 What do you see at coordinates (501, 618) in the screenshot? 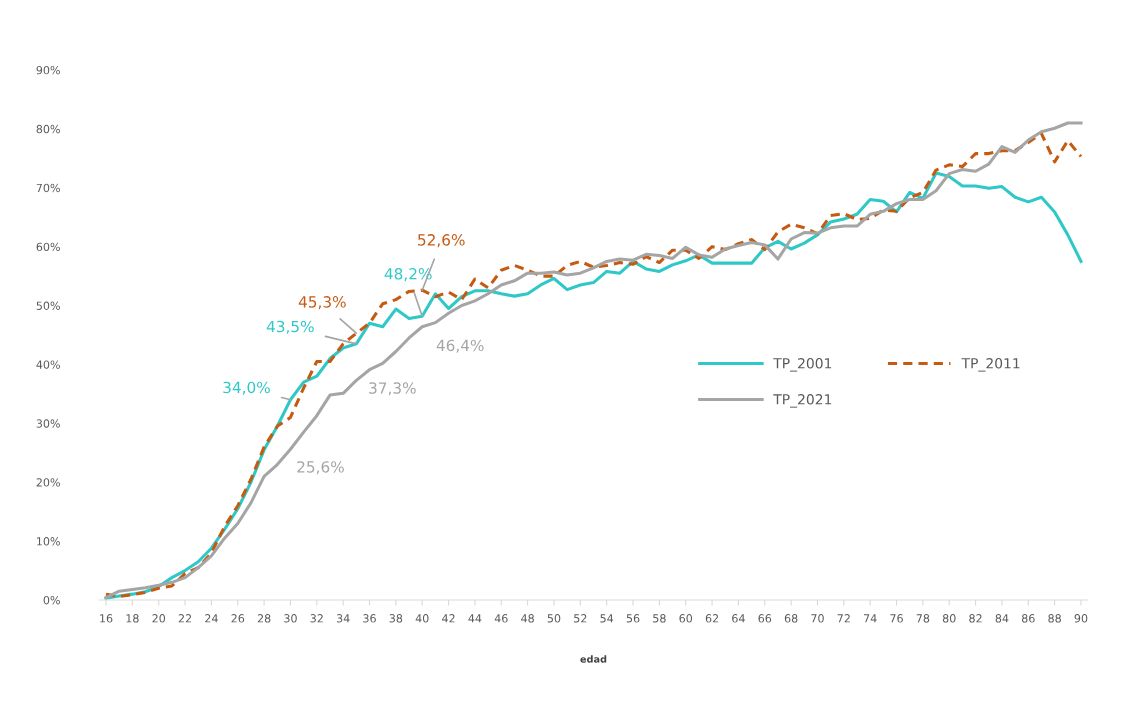
I see `x-tick-label: 46` at bounding box center [501, 618].